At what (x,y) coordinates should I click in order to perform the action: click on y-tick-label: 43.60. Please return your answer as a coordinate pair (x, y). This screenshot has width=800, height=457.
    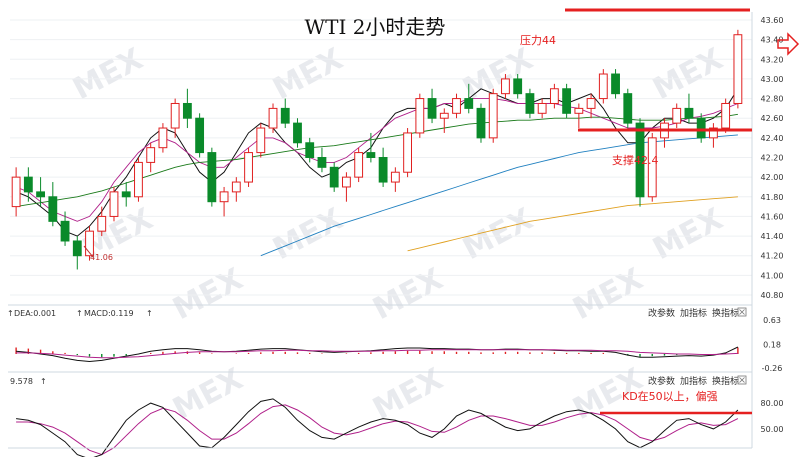
    Looking at the image, I should click on (772, 20).